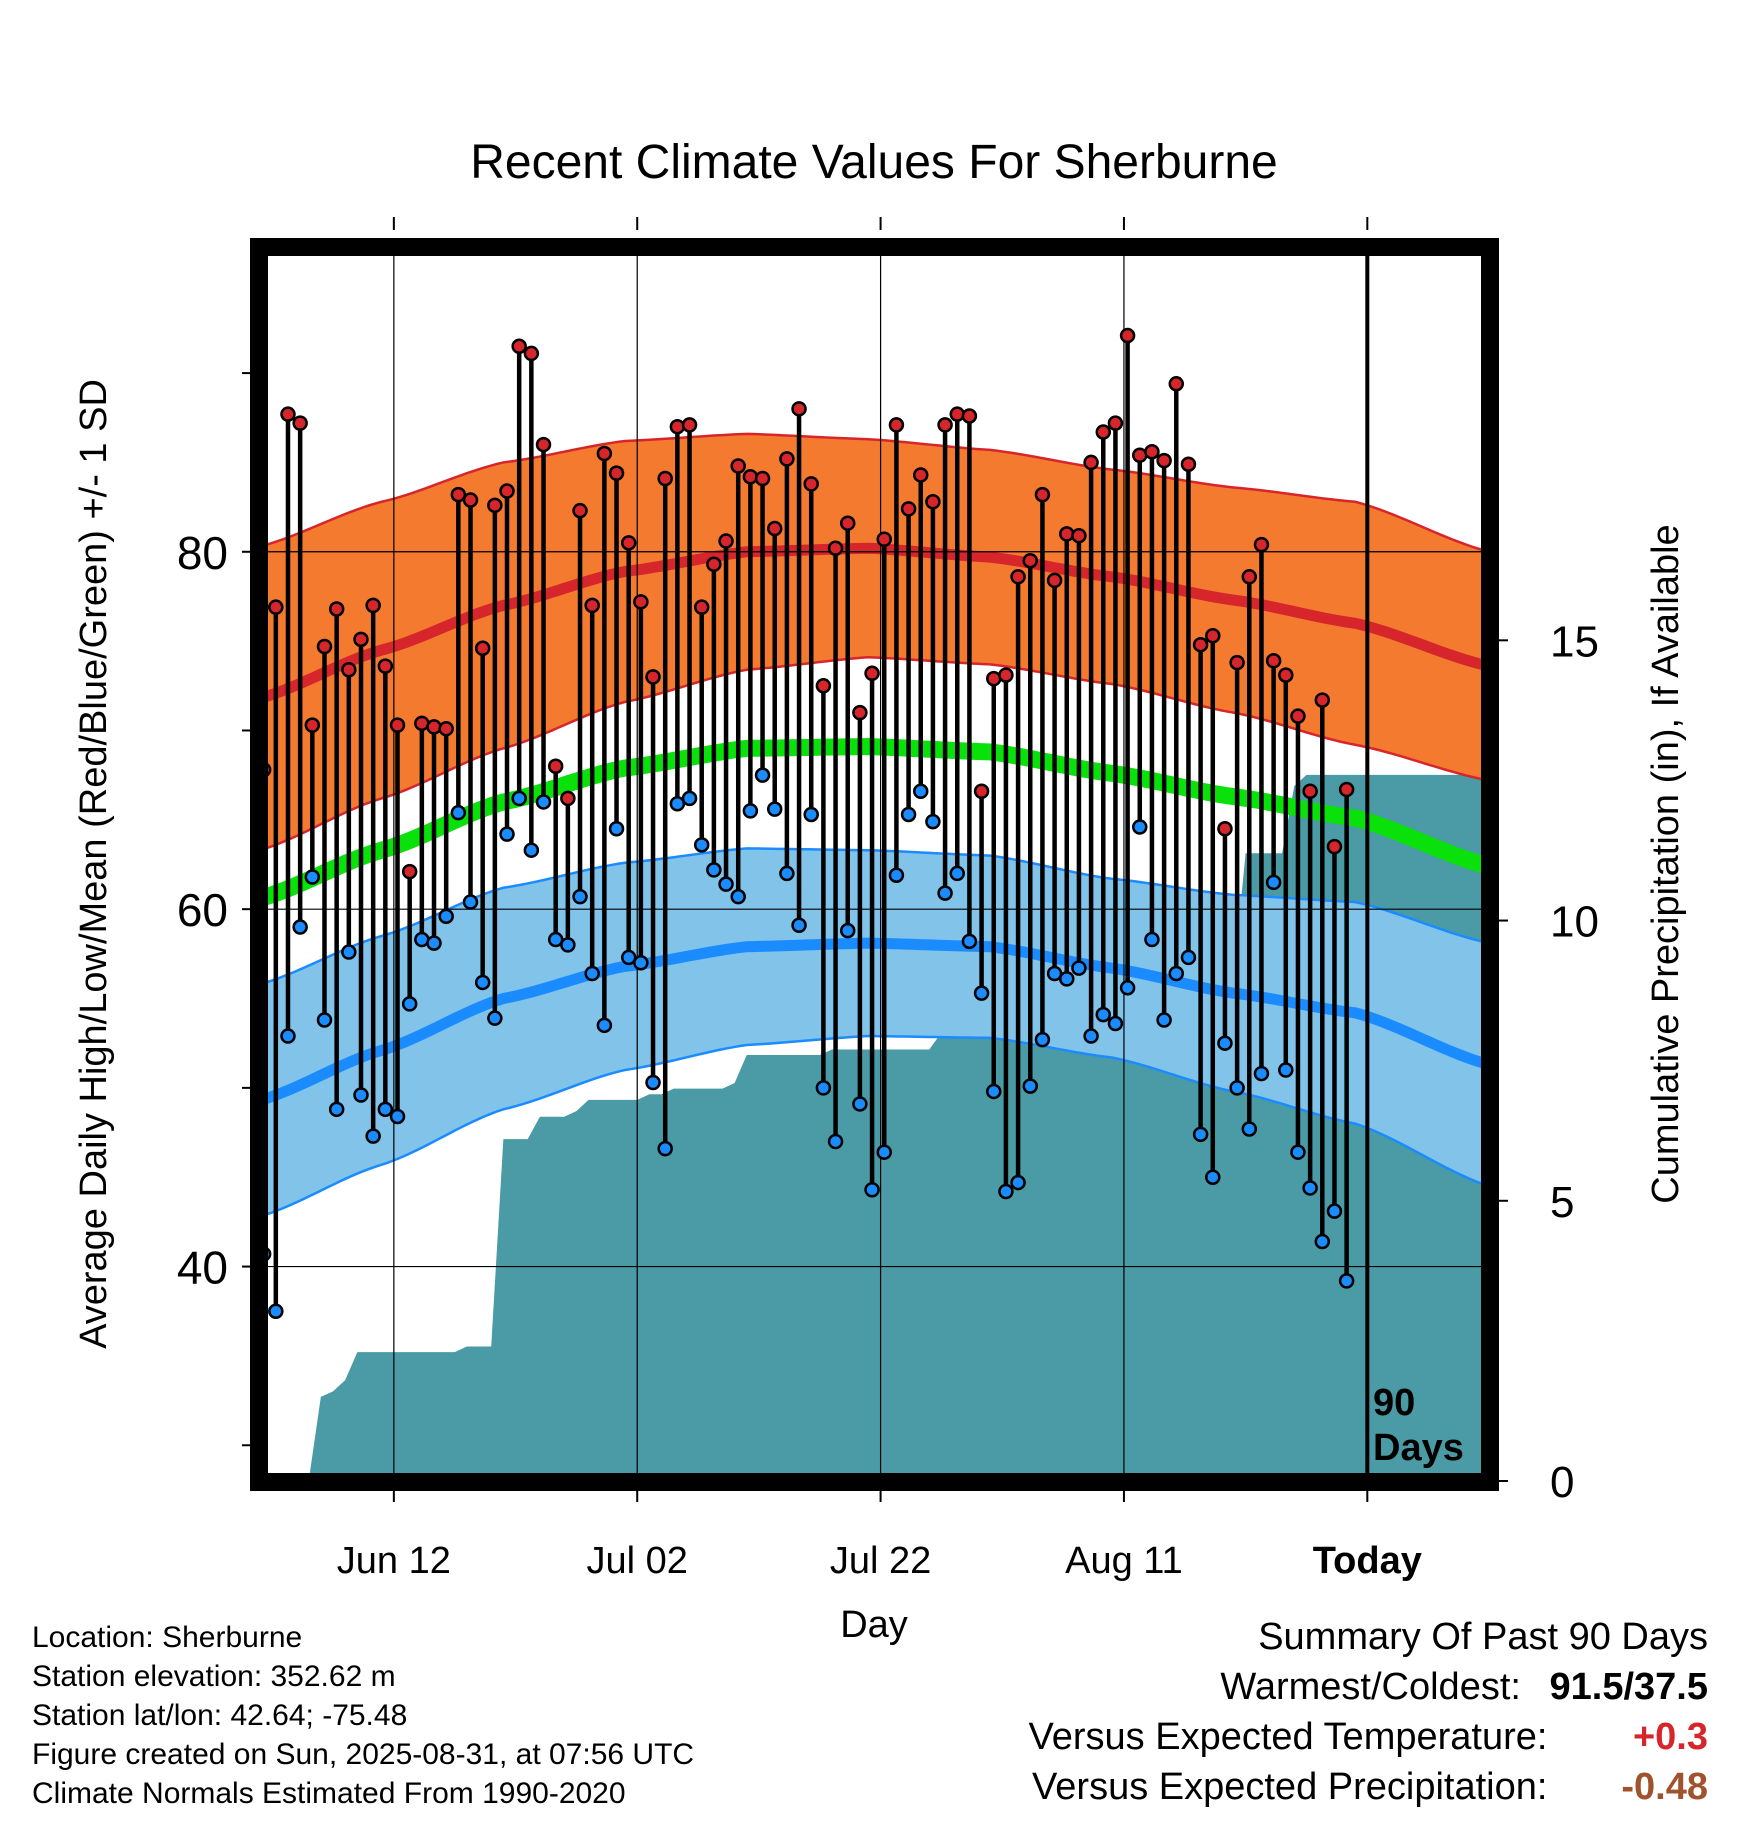  Describe the element at coordinates (214, 1676) in the screenshot. I see `info-elevation: Station elevation: 352.62 m` at that location.